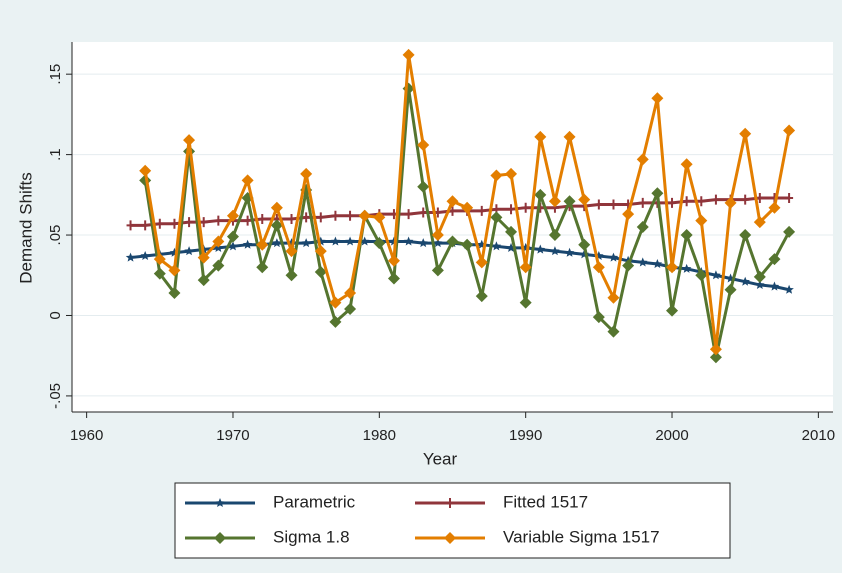 The image size is (842, 573). What do you see at coordinates (379, 435) in the screenshot?
I see `x-tick-label: 1980` at bounding box center [379, 435].